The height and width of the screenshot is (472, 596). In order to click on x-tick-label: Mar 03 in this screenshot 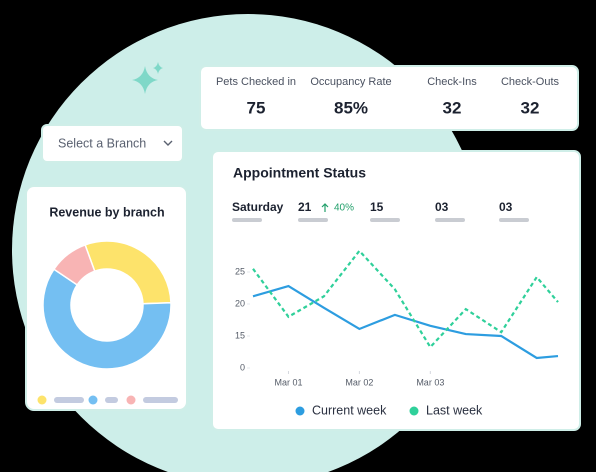, I will do `click(430, 382)`.